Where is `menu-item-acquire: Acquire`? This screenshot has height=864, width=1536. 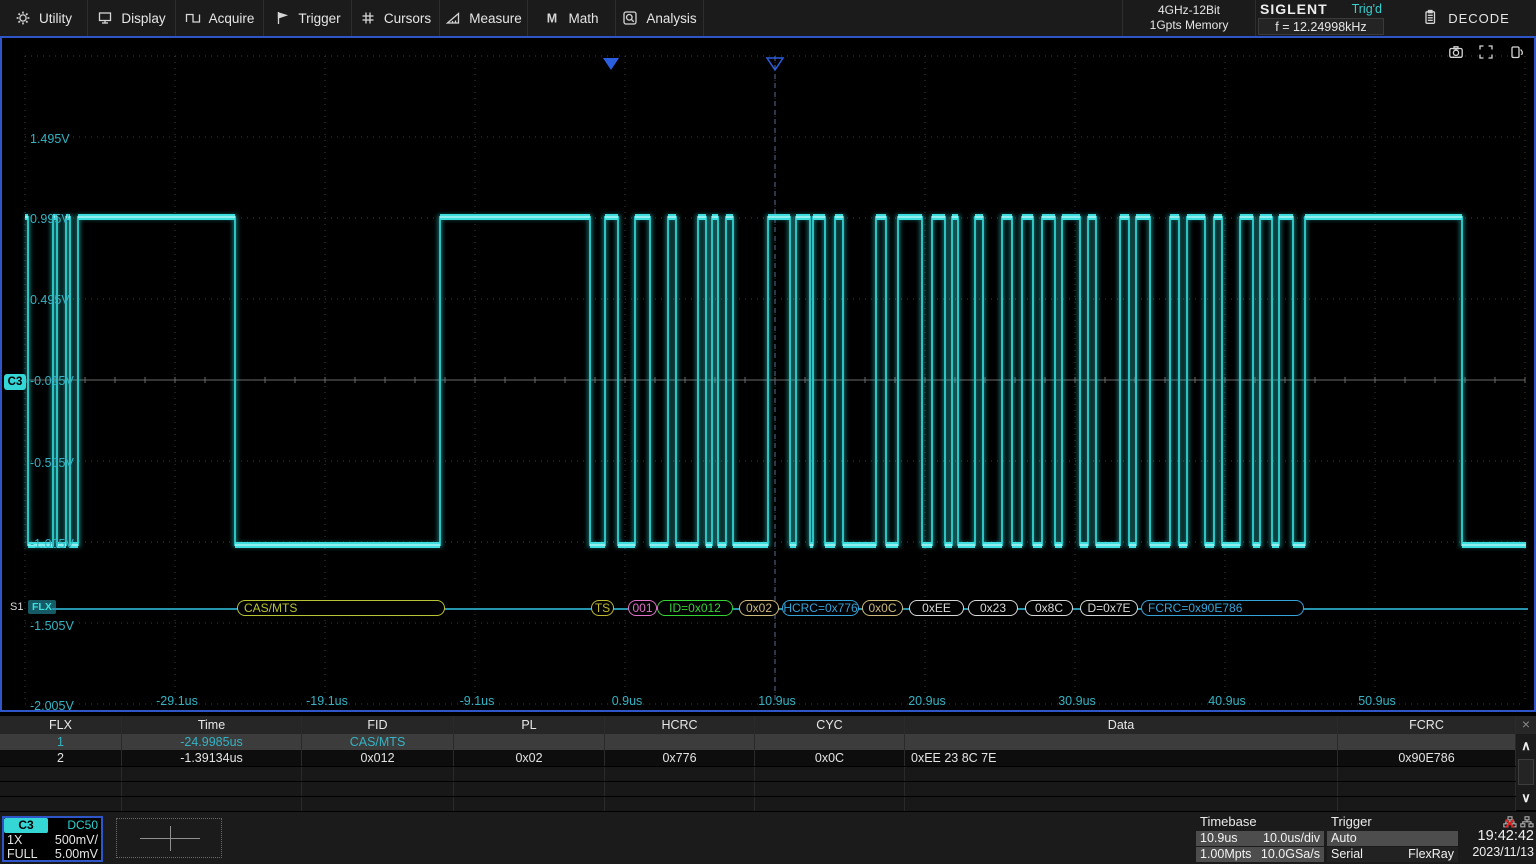
menu-item-acquire: Acquire is located at coordinates (220, 18).